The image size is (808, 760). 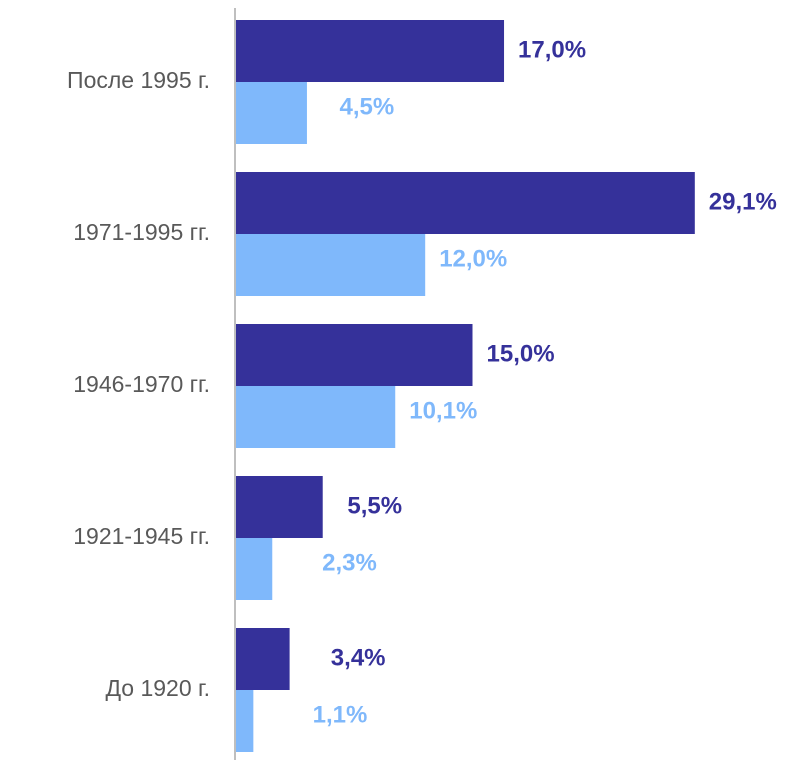 I want to click on value-label: 15,0%, so click(x=521, y=353).